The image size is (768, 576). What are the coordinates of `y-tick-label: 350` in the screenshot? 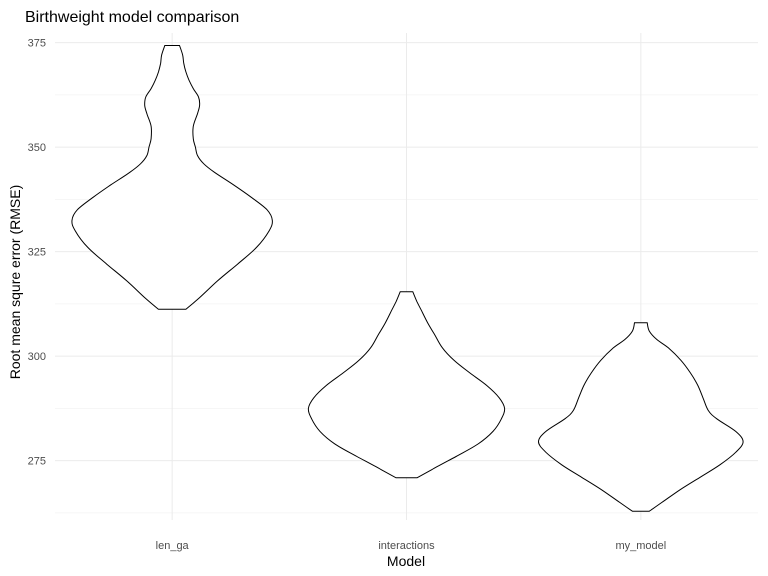 It's located at (37, 148).